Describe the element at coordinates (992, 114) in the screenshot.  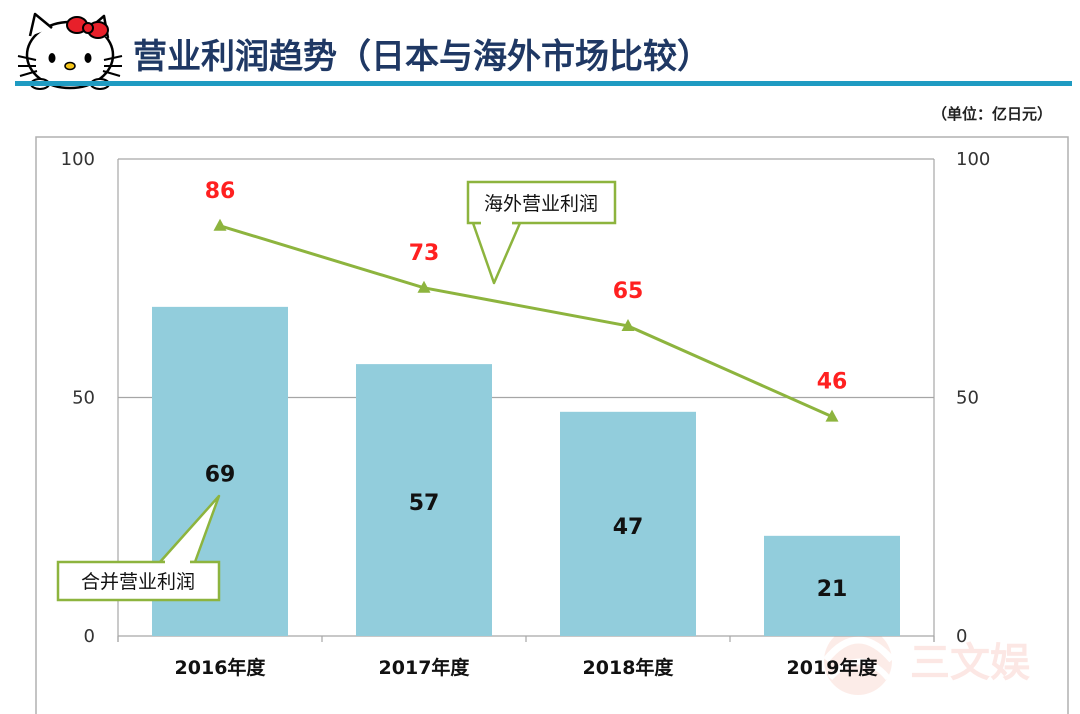
I see `unit-label: （单位：亿日元）` at that location.